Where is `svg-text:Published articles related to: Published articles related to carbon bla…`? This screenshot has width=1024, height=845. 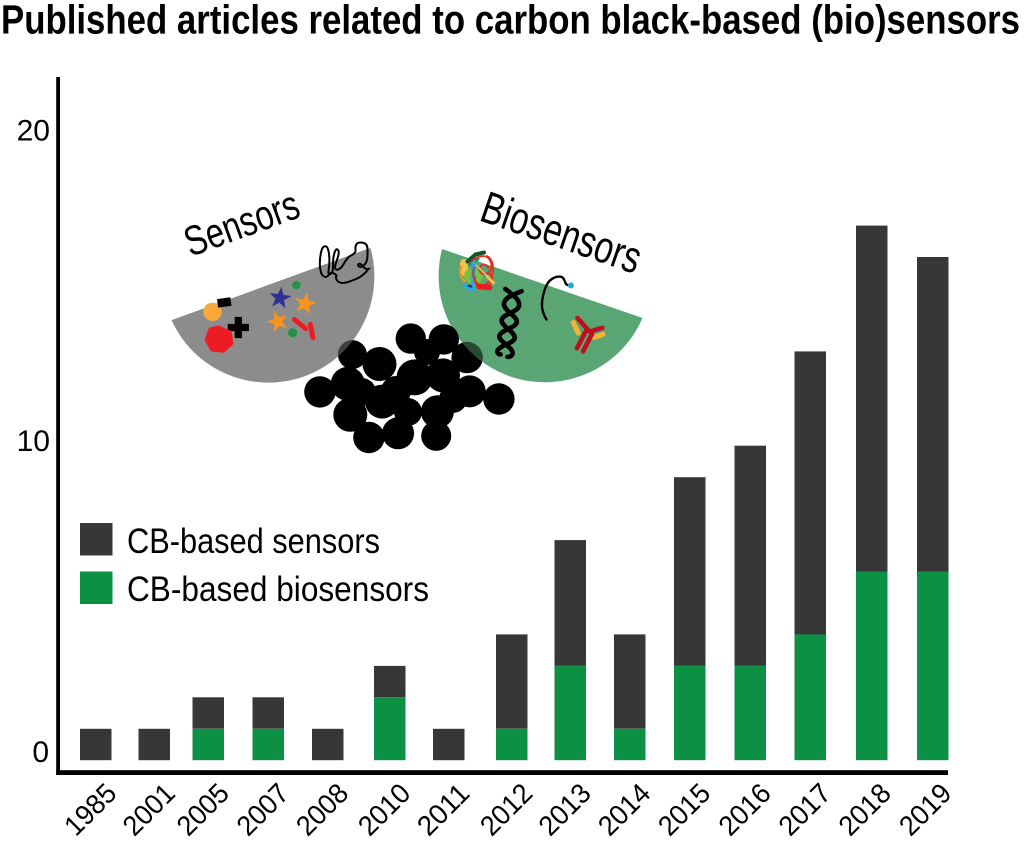
svg-text:Published articles related to: Published articles related to carbon bla… is located at coordinates (510, 21).